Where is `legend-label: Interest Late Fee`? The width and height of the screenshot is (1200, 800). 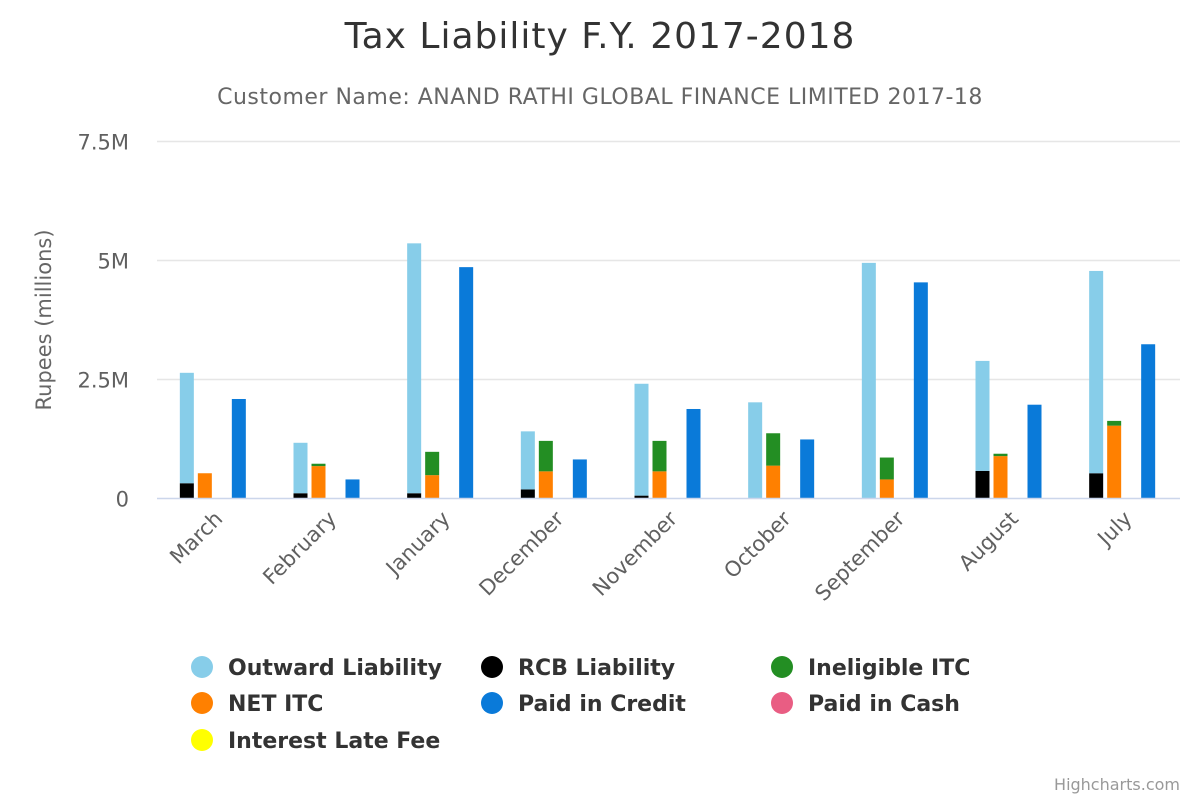
legend-label: Interest Late Fee is located at coordinates (334, 741).